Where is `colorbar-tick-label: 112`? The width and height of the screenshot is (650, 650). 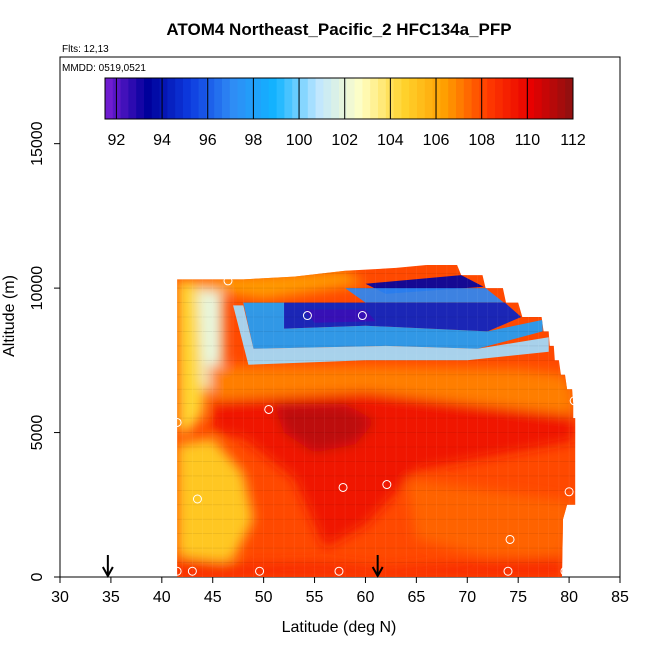 colorbar-tick-label: 112 is located at coordinates (573, 140).